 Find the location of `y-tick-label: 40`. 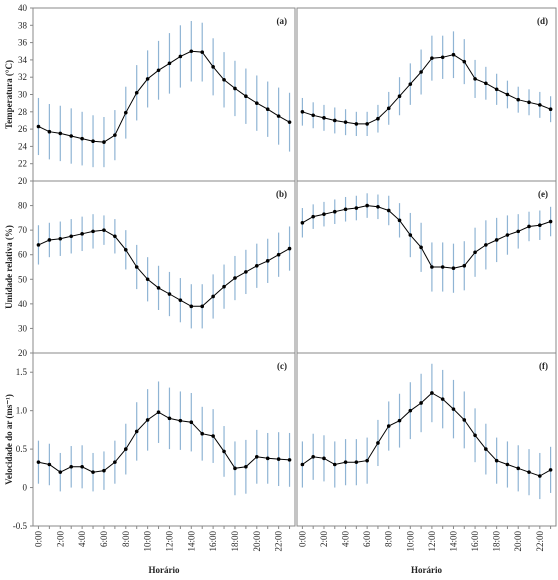

y-tick-label: 40 is located at coordinates (23, 304).